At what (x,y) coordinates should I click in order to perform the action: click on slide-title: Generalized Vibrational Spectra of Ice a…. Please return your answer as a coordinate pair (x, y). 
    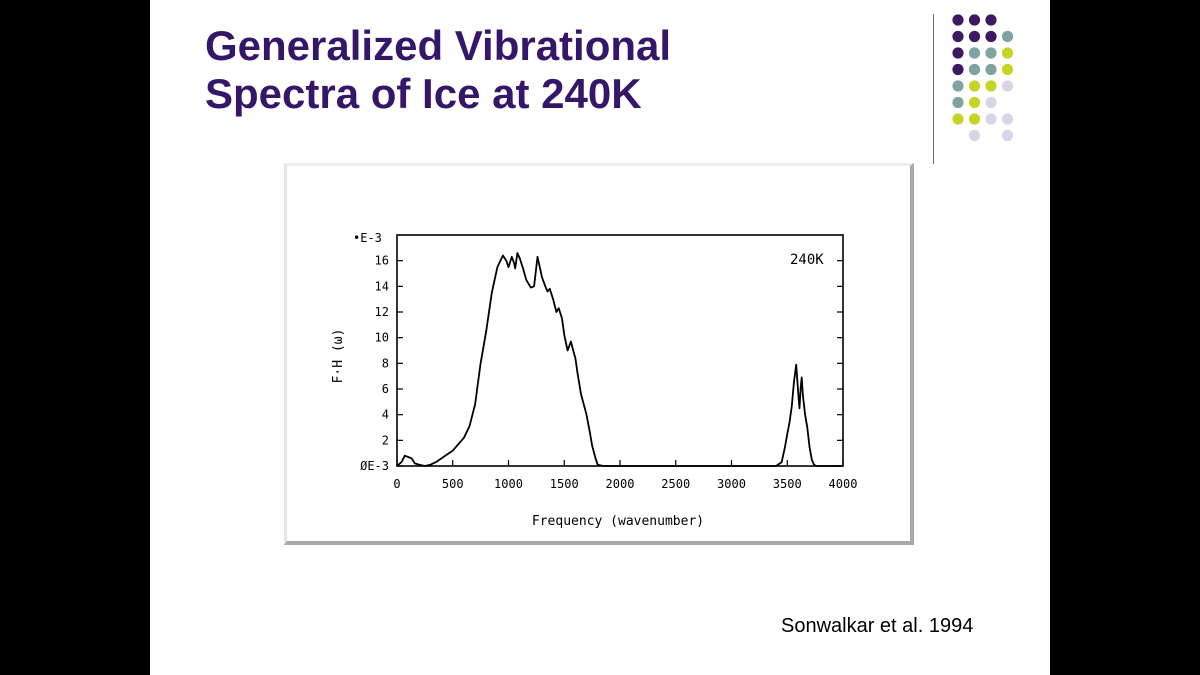
    Looking at the image, I should click on (438, 70).